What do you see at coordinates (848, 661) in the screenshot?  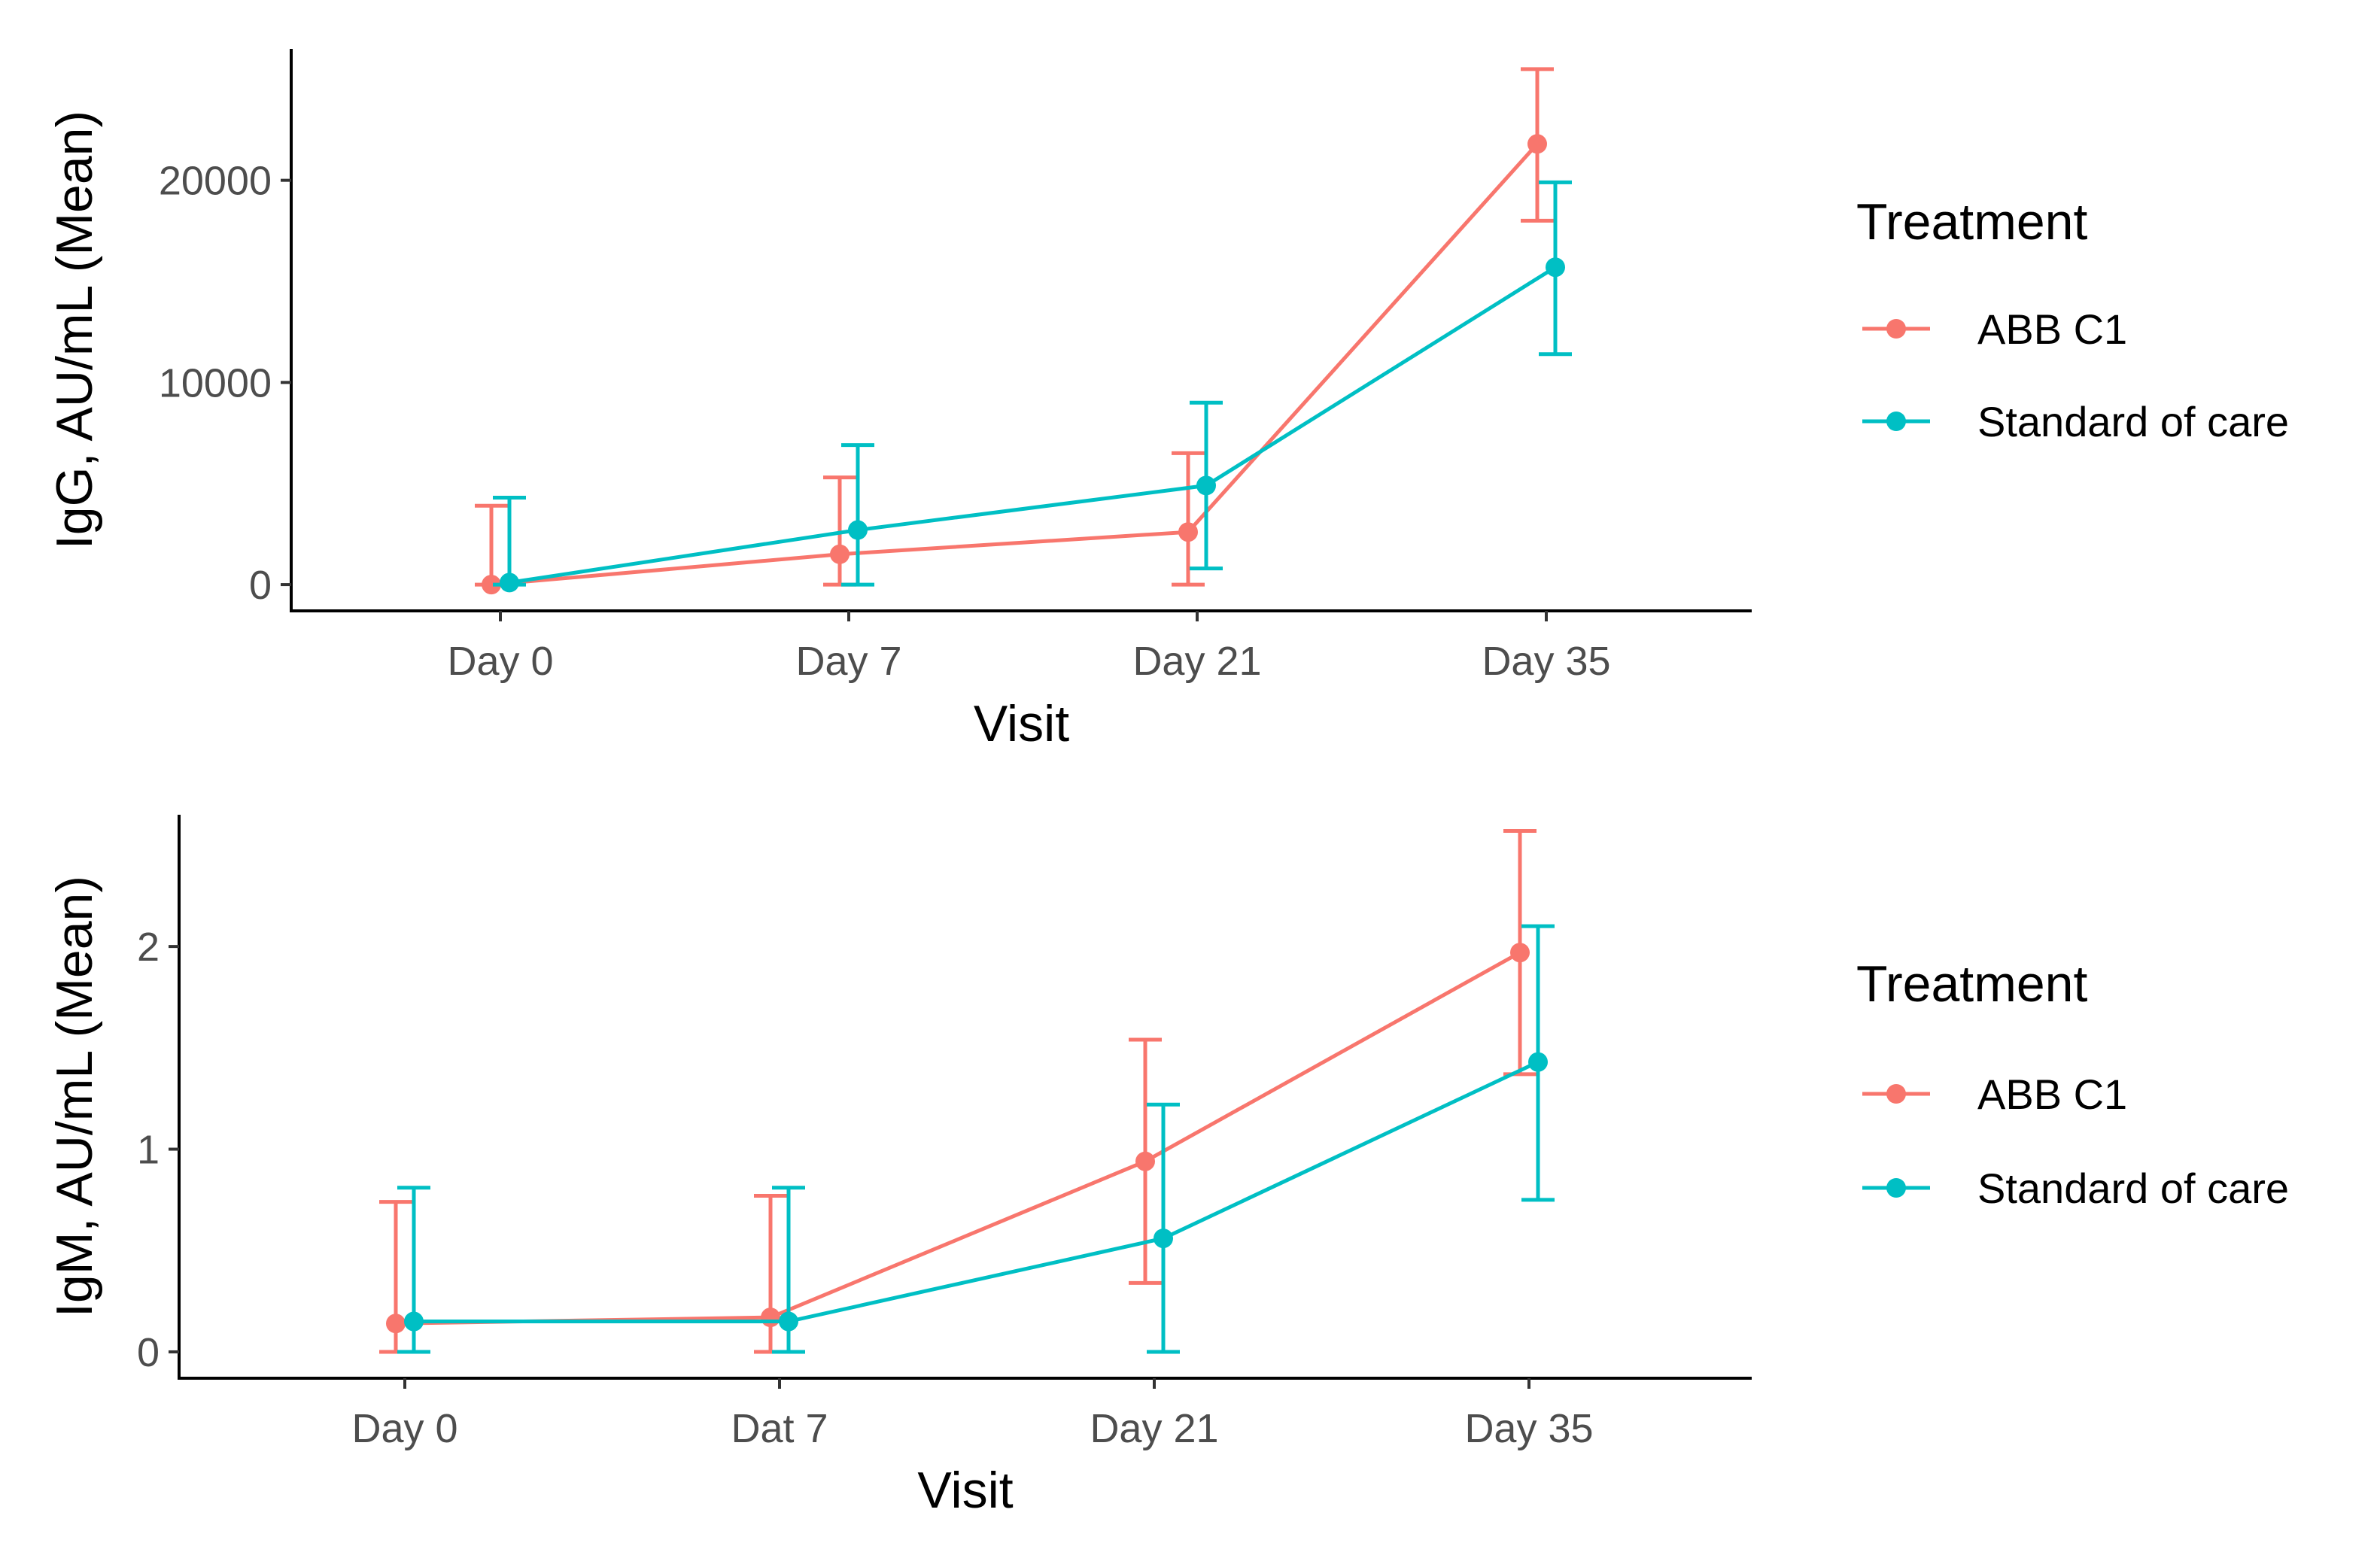 I see `x-tick-label: Day 7` at bounding box center [848, 661].